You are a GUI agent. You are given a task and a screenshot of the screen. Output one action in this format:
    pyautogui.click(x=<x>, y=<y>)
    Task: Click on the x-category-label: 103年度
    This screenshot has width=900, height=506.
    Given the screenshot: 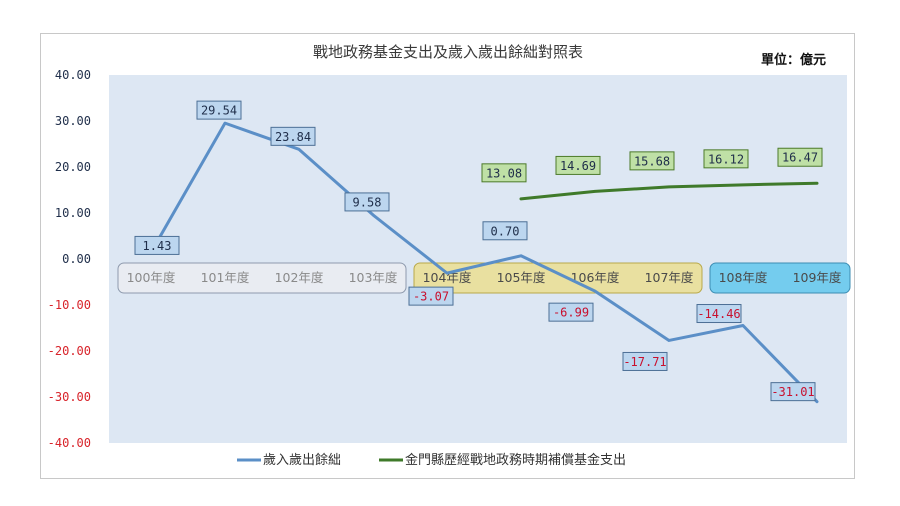 What is the action you would take?
    pyautogui.click(x=373, y=277)
    